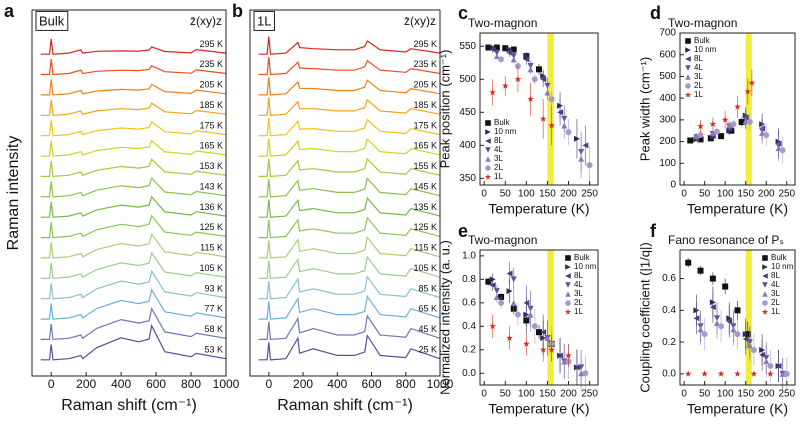 Image resolution: width=800 pixels, height=425 pixels. I want to click on temperature-label: 65 K, so click(427, 309).